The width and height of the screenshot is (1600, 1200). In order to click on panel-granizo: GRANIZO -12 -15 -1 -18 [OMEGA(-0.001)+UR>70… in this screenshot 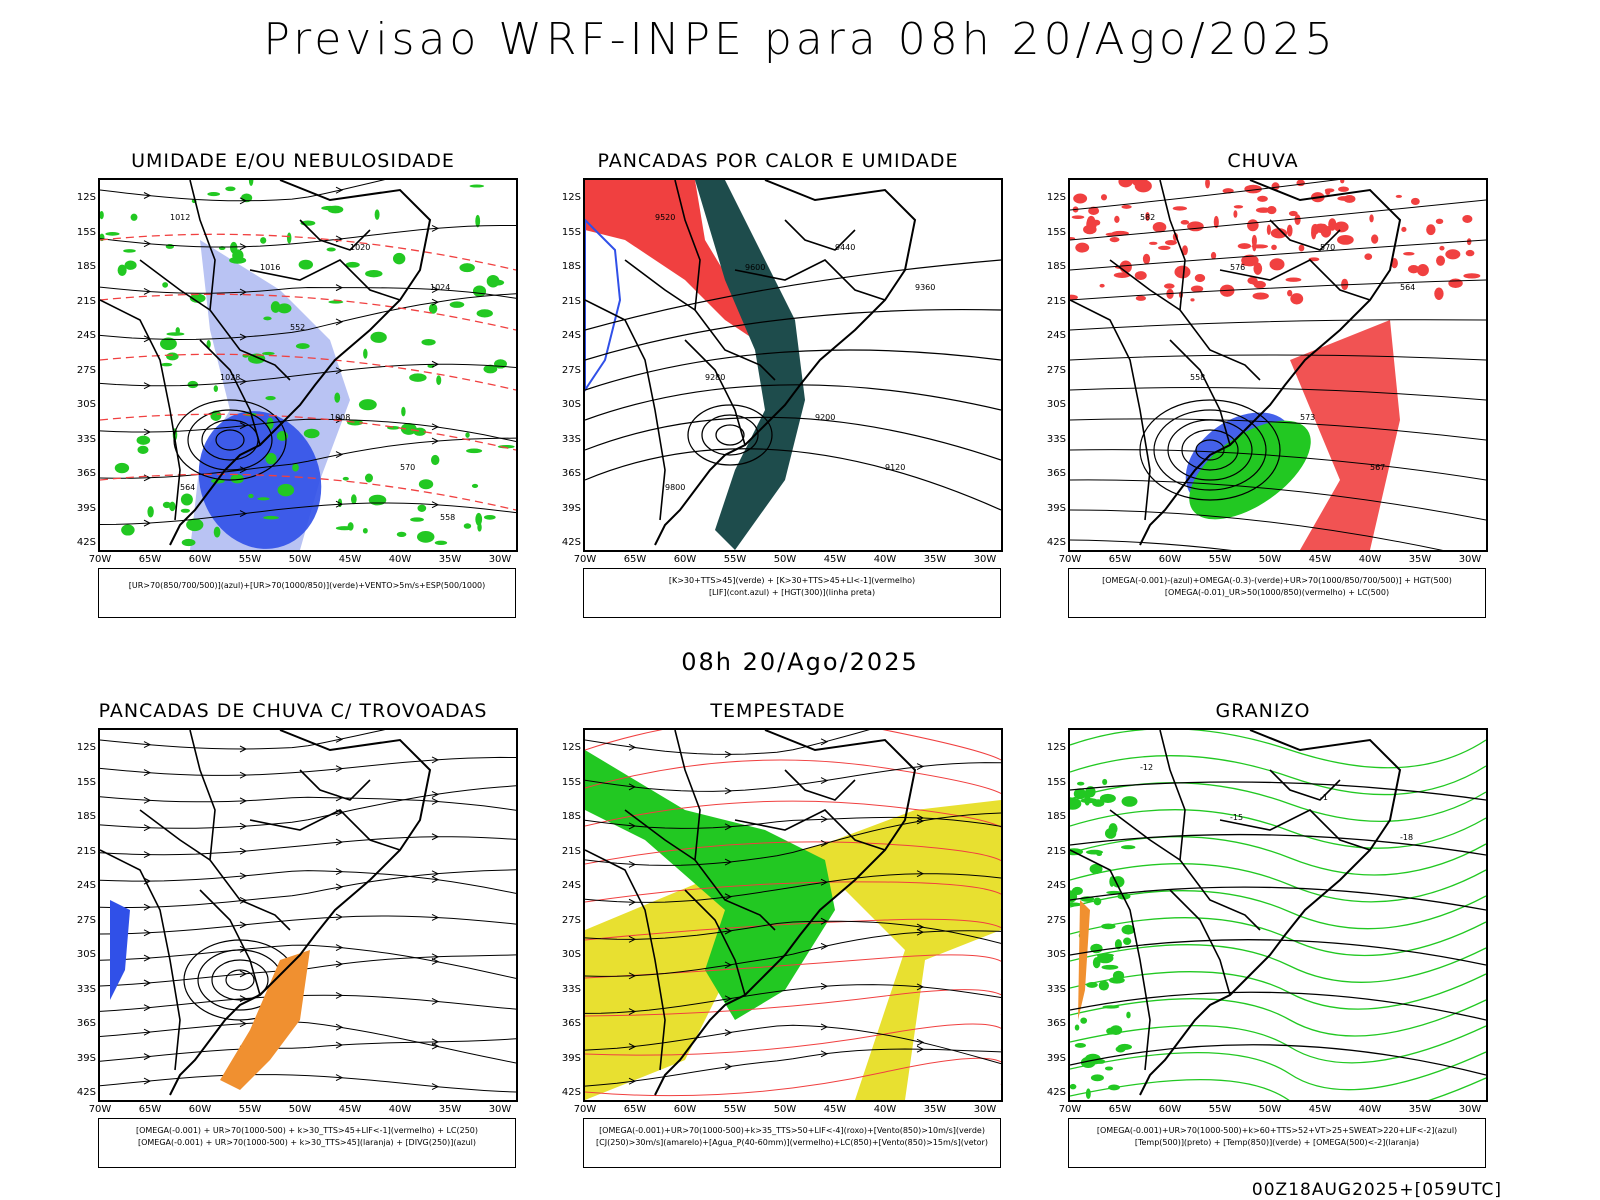, I will do `click(1267, 935)`.